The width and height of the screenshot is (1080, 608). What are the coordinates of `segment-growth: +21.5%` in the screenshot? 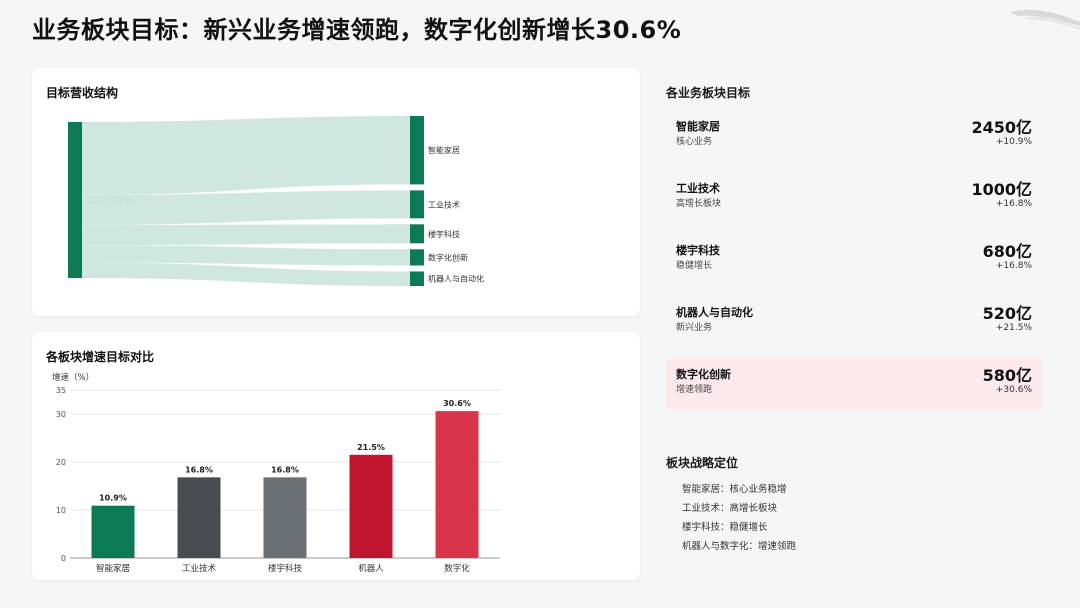 It's located at (1013, 328).